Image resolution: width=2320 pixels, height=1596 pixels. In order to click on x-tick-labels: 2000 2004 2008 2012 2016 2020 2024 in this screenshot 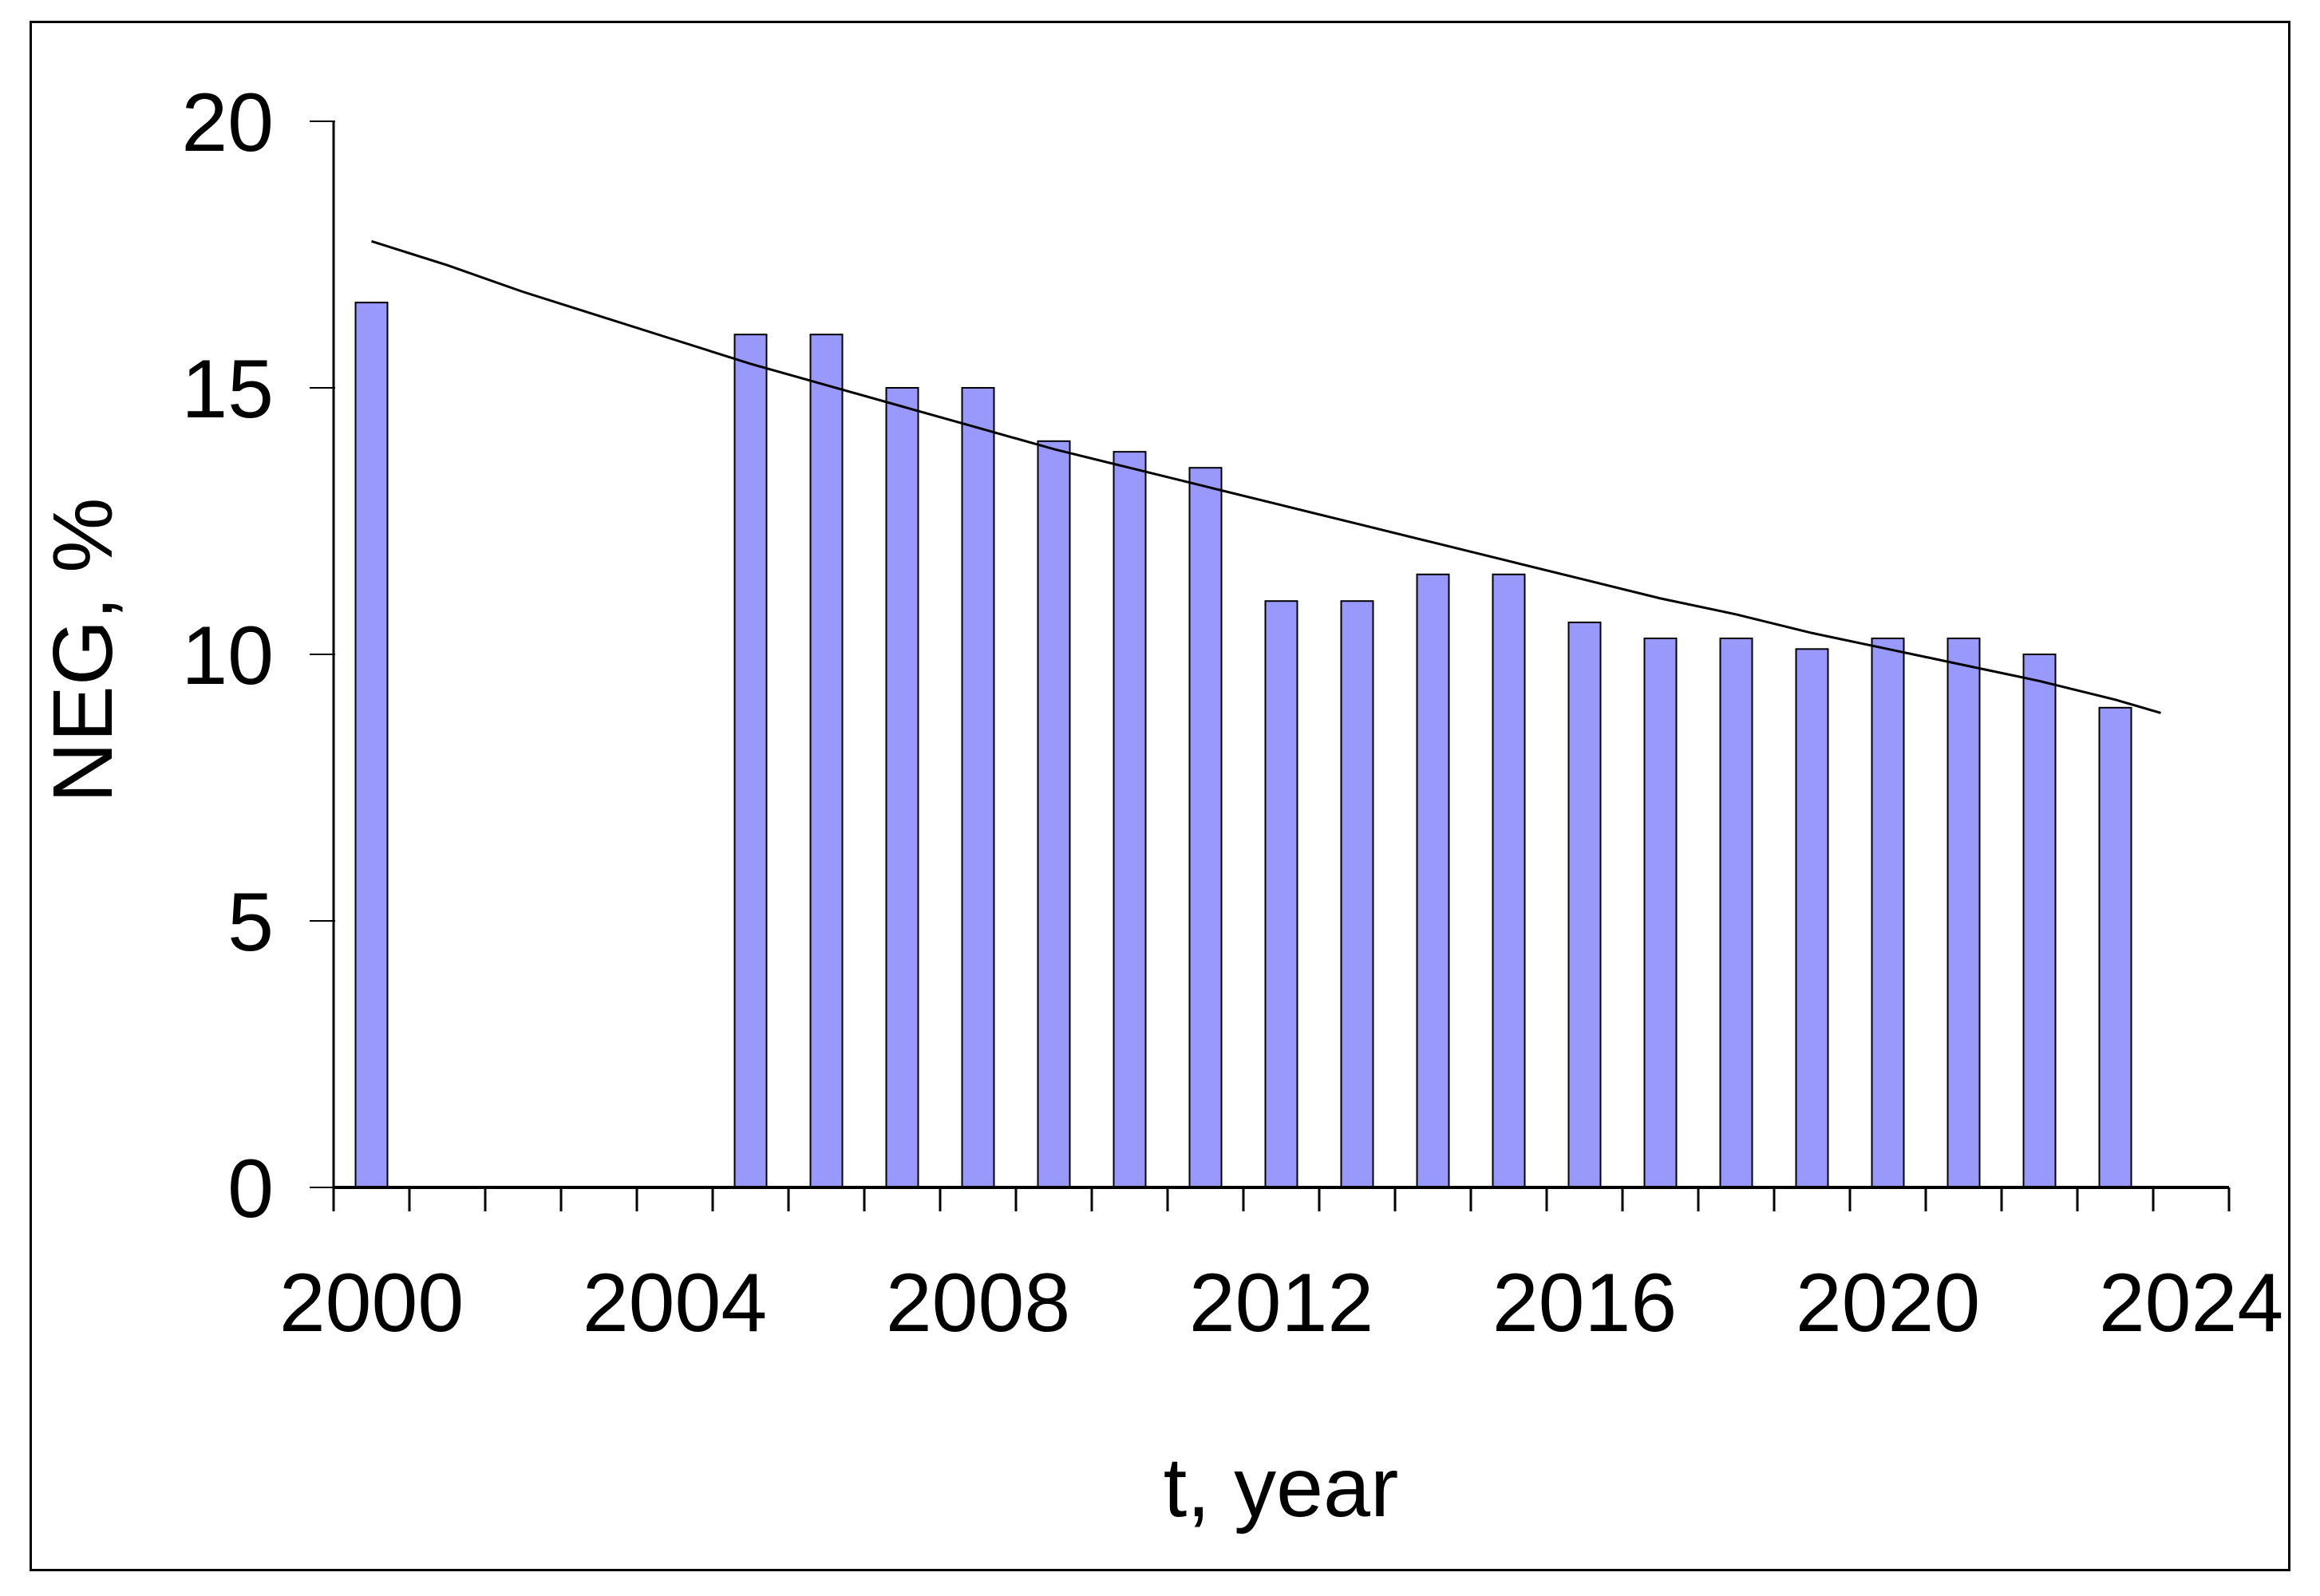, I will do `click(1281, 1303)`.